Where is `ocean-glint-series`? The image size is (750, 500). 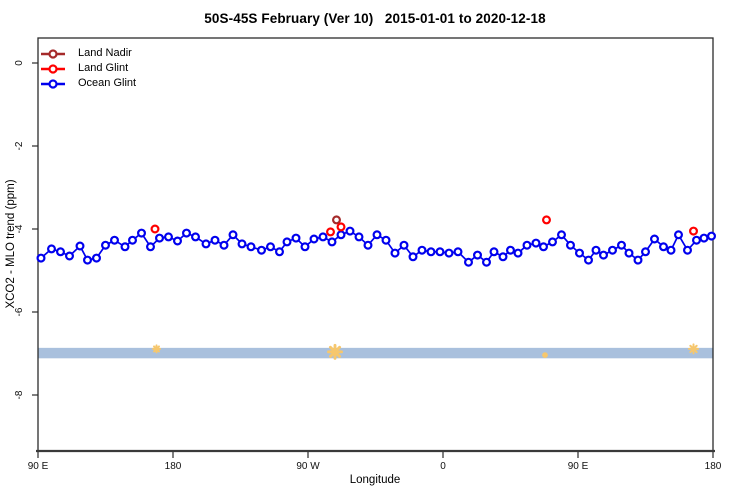
ocean-glint-series is located at coordinates (376, 246).